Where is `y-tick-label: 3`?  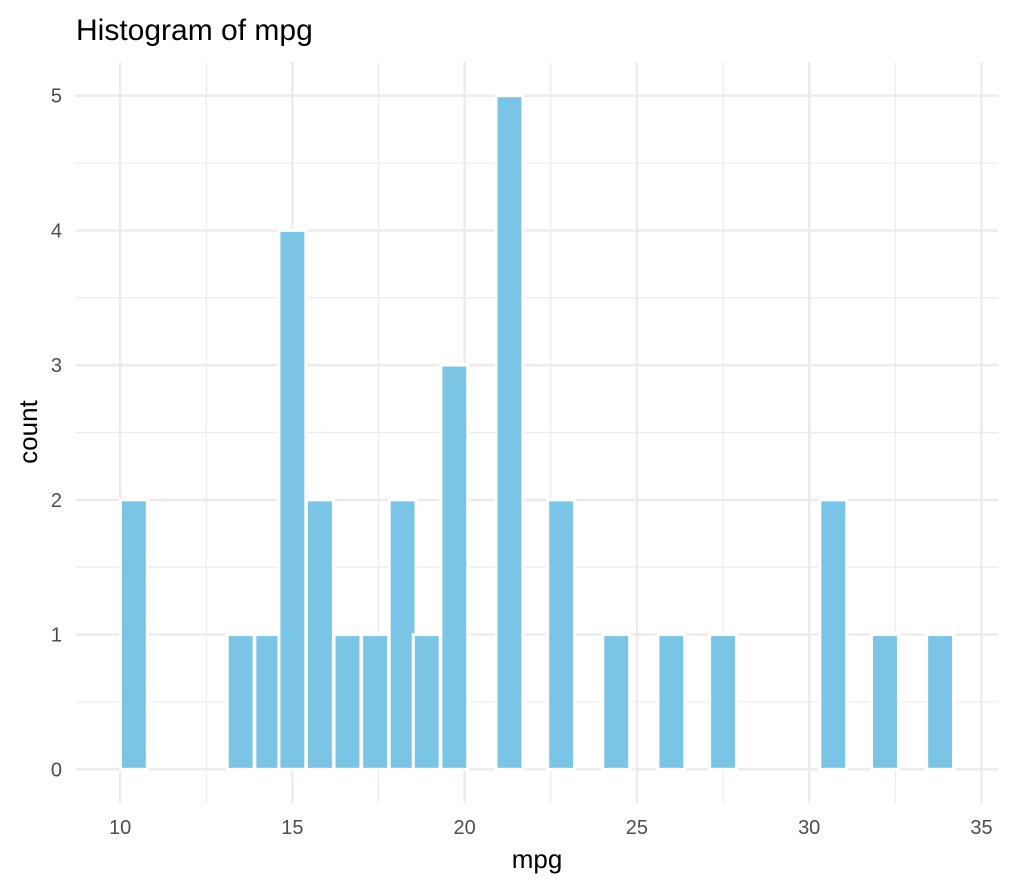
y-tick-label: 3 is located at coordinates (56, 366).